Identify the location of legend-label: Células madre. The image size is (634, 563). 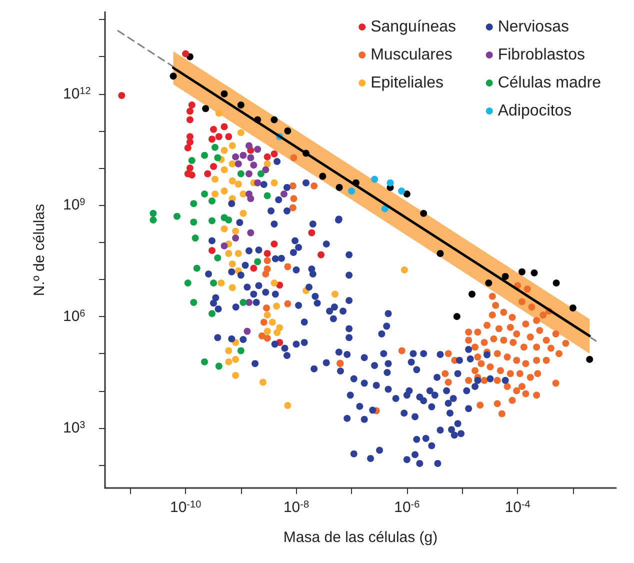
(550, 83).